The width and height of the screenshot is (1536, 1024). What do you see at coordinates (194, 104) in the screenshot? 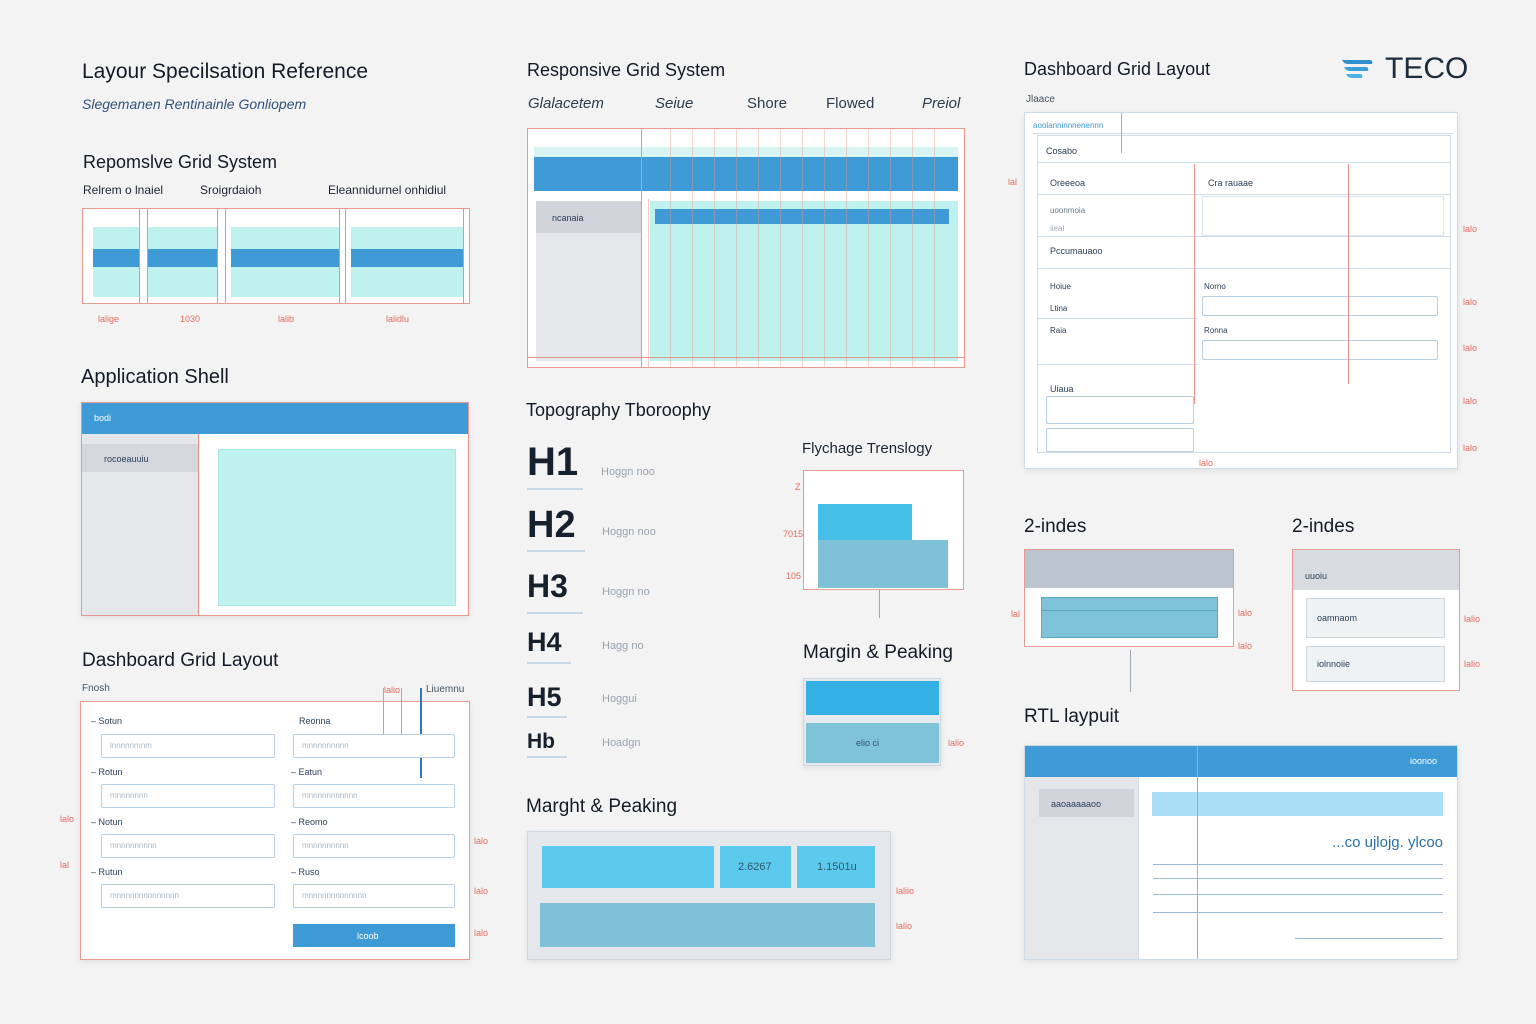
I see `page-subtitle: Slegemanen Rentinainle Gonliopem` at bounding box center [194, 104].